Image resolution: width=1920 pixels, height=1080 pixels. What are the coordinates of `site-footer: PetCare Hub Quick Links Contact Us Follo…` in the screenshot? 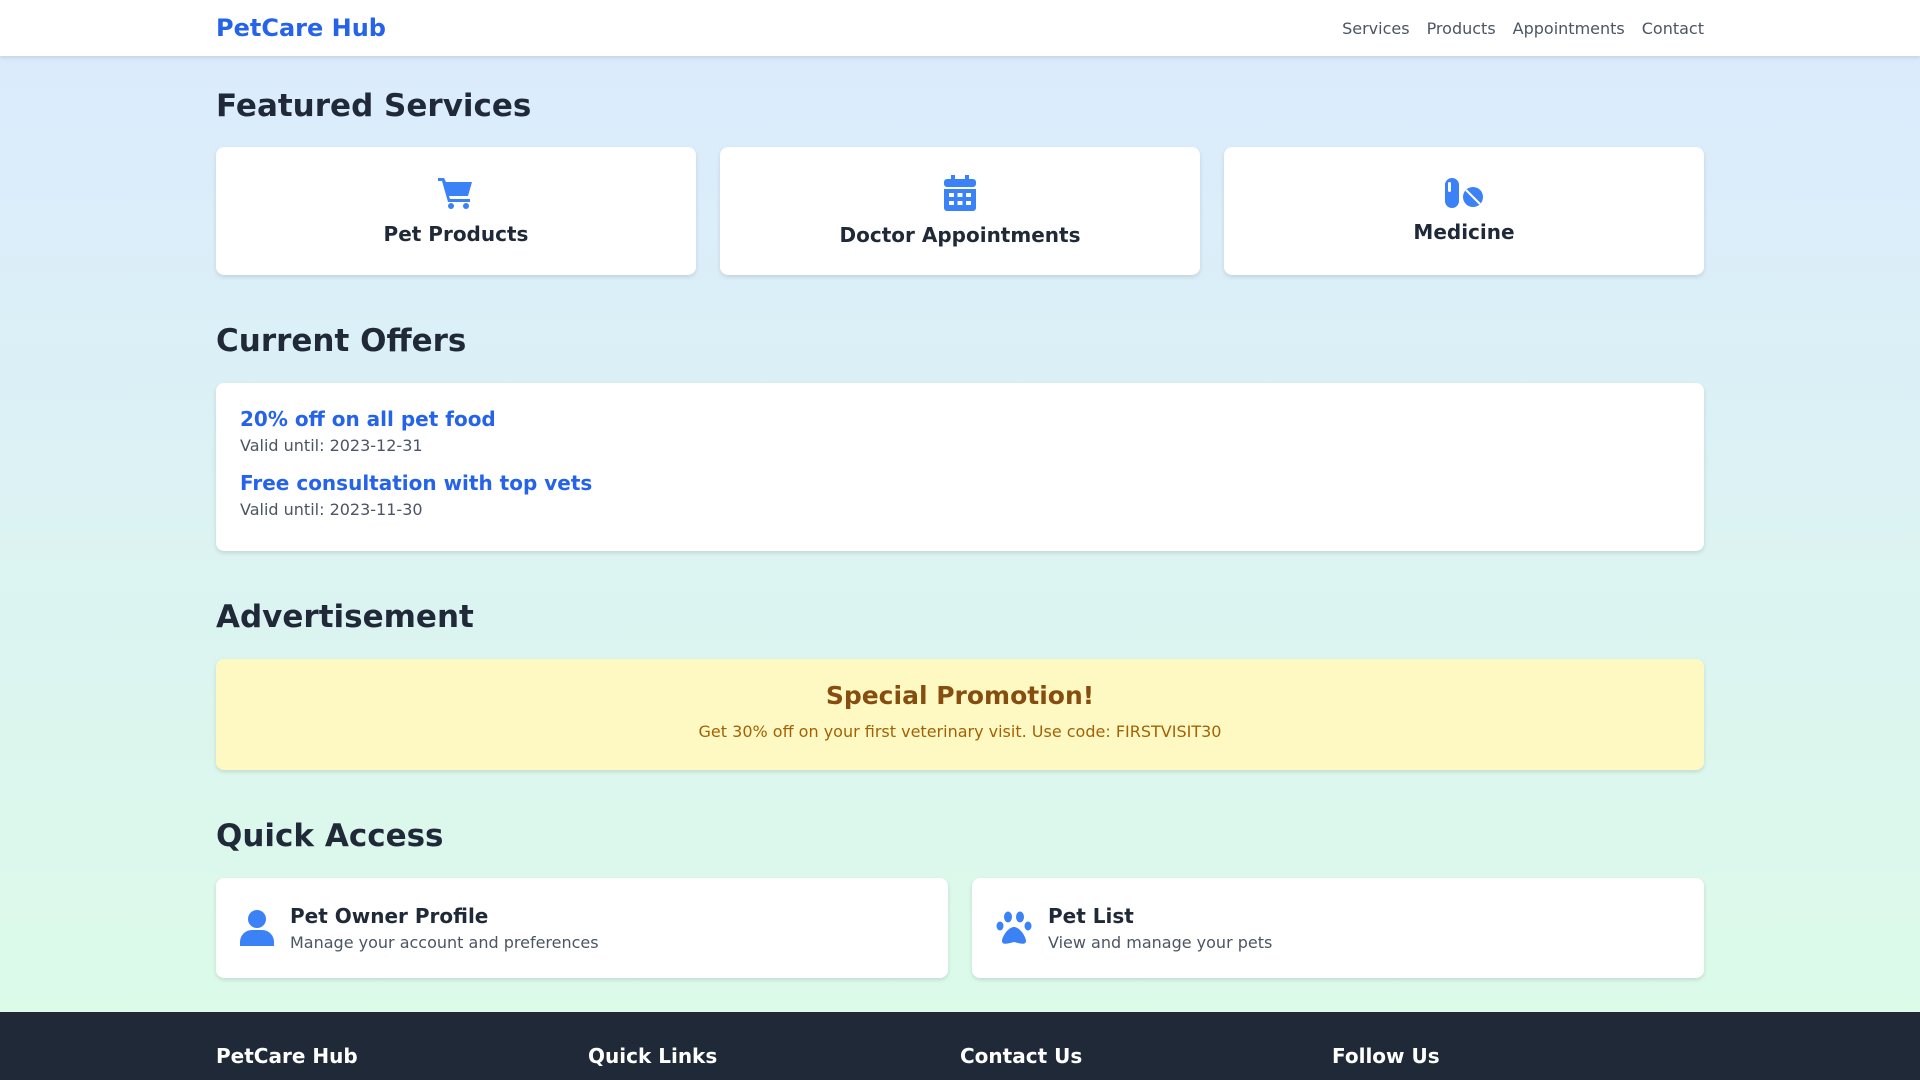 It's located at (960, 1046).